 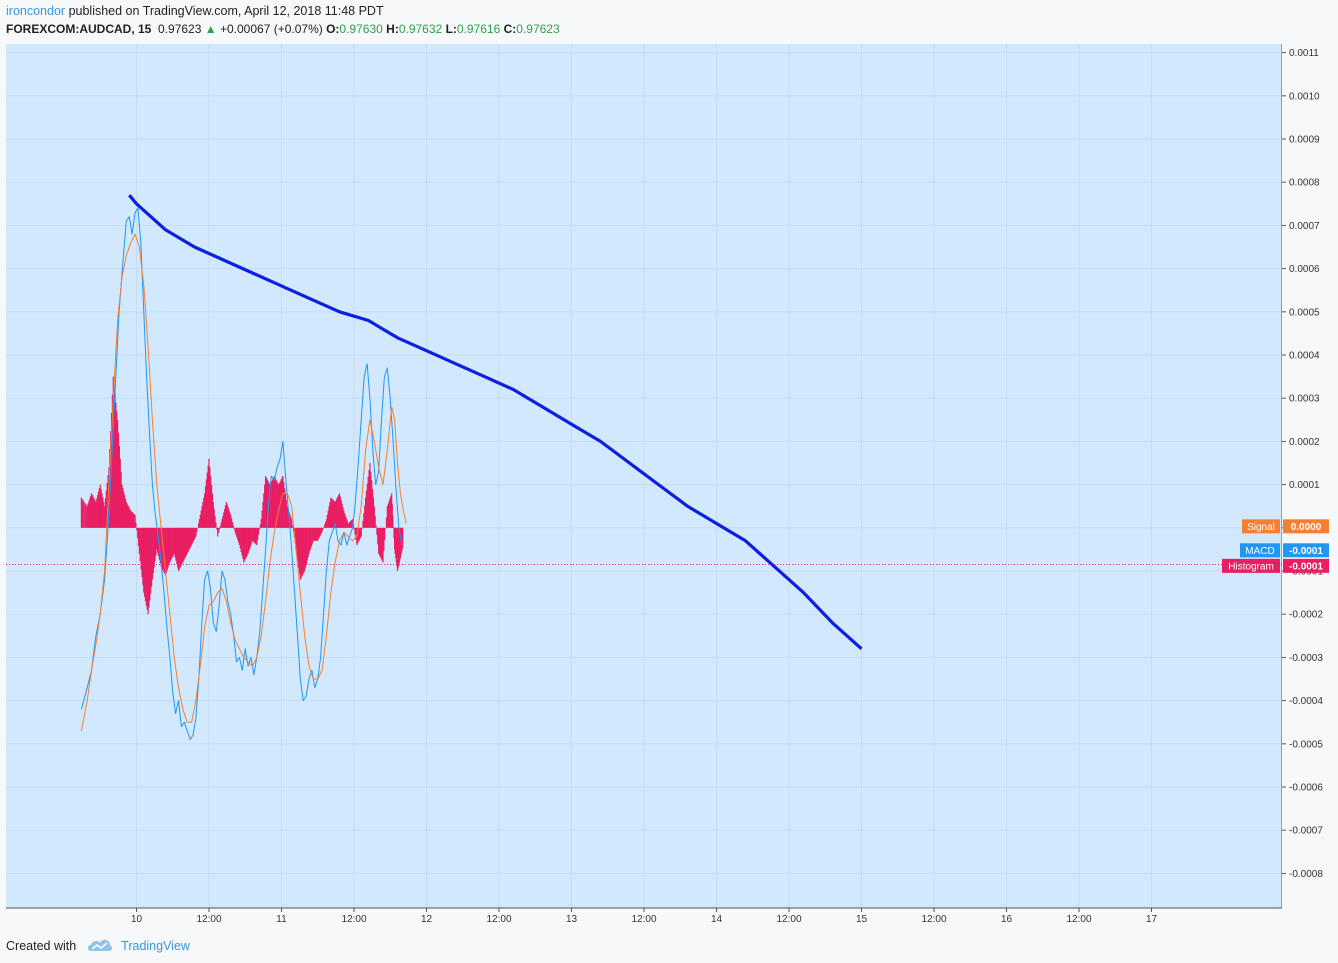 What do you see at coordinates (1304, 183) in the screenshot?
I see `y-tick-label: 0.0008` at bounding box center [1304, 183].